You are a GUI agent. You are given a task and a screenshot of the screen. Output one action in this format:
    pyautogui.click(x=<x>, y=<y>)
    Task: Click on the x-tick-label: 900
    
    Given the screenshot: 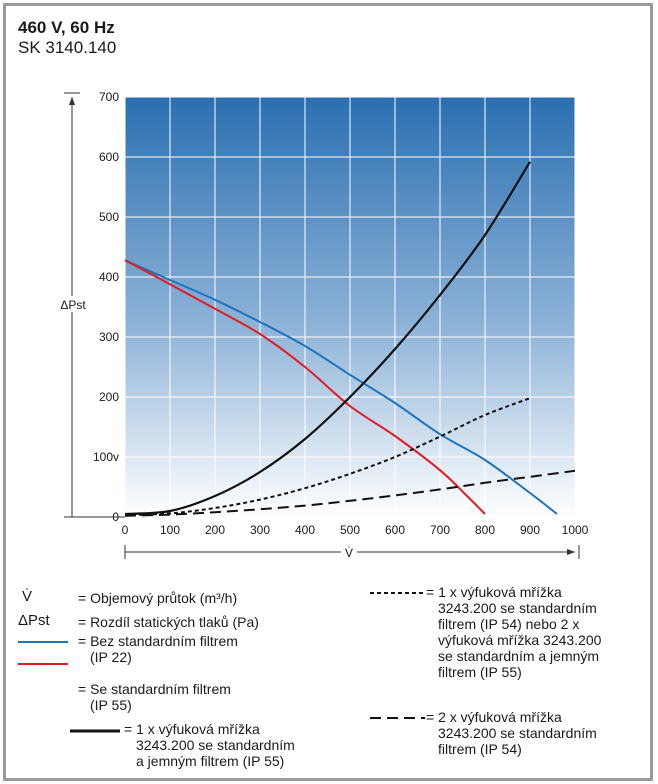 What is the action you would take?
    pyautogui.click(x=530, y=530)
    